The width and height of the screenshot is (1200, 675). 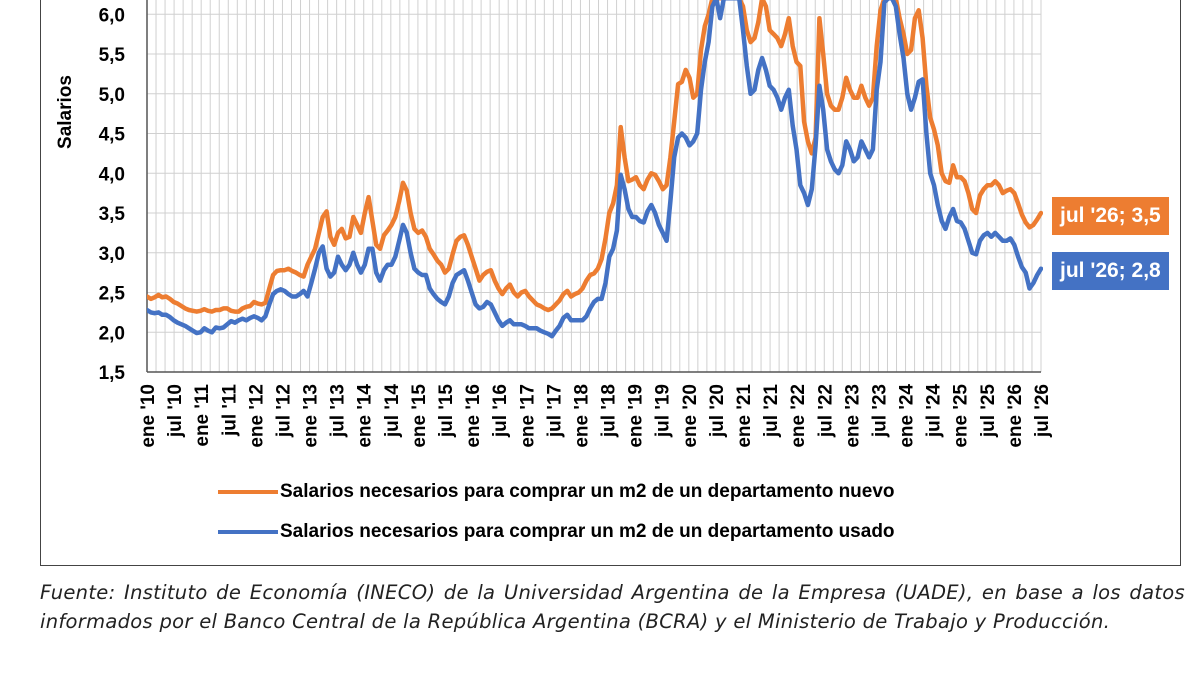 What do you see at coordinates (311, 416) in the screenshot?
I see `x-tick-label: ene '13` at bounding box center [311, 416].